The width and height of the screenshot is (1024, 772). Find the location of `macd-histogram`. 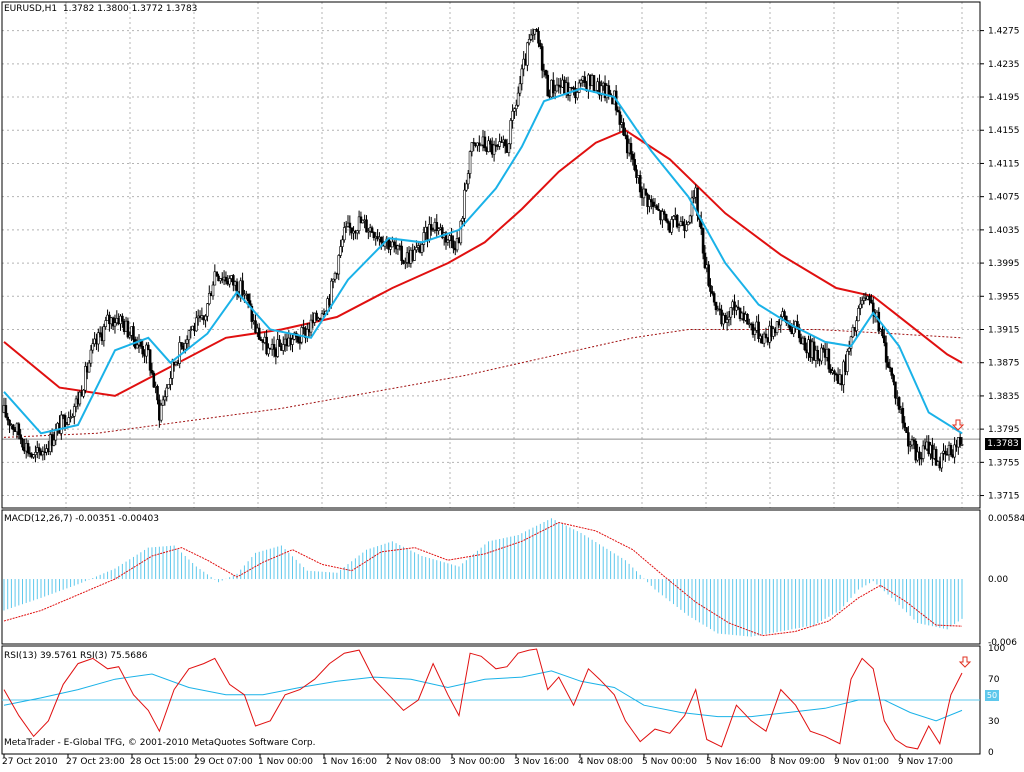

macd-histogram is located at coordinates (483, 577).